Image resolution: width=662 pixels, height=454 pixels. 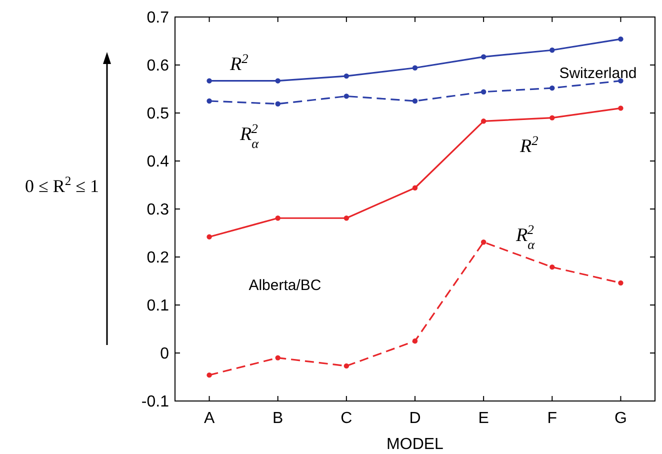 I want to click on y-tick-label: 0.3, so click(x=158, y=210).